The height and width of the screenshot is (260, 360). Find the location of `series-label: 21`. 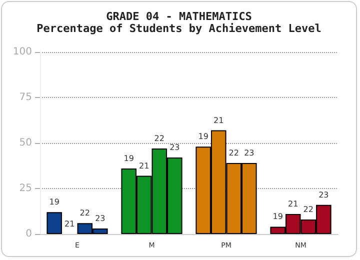

series-label: 21 is located at coordinates (219, 120).